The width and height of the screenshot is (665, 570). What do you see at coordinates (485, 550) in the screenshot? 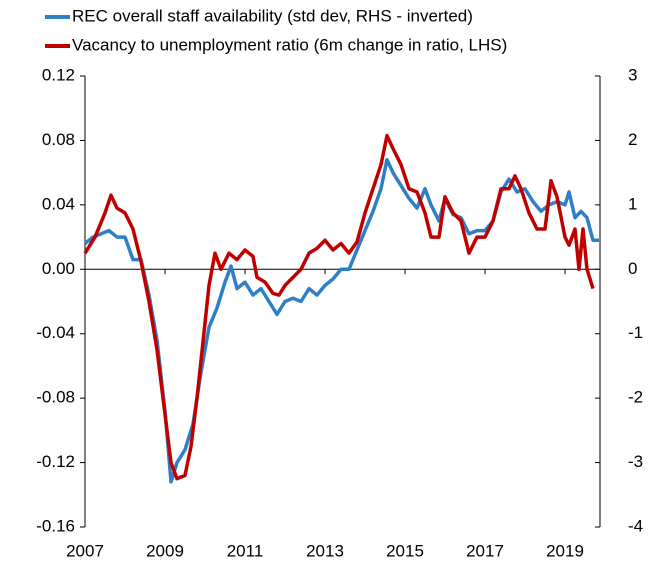
I see `x-tick-label: 2017` at bounding box center [485, 550].